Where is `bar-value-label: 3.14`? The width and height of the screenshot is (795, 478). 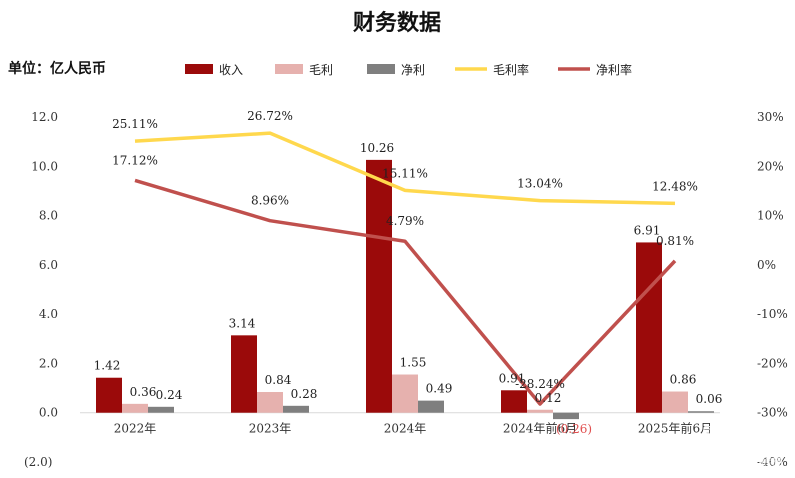
bar-value-label: 3.14 is located at coordinates (242, 323).